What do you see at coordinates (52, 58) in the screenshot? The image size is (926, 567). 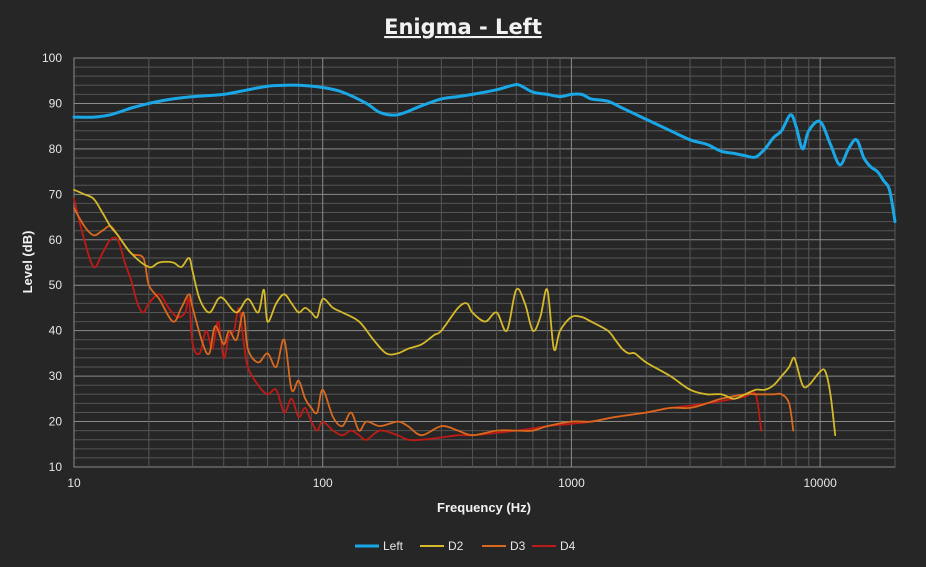 I see `y-tick-label: 100` at bounding box center [52, 58].